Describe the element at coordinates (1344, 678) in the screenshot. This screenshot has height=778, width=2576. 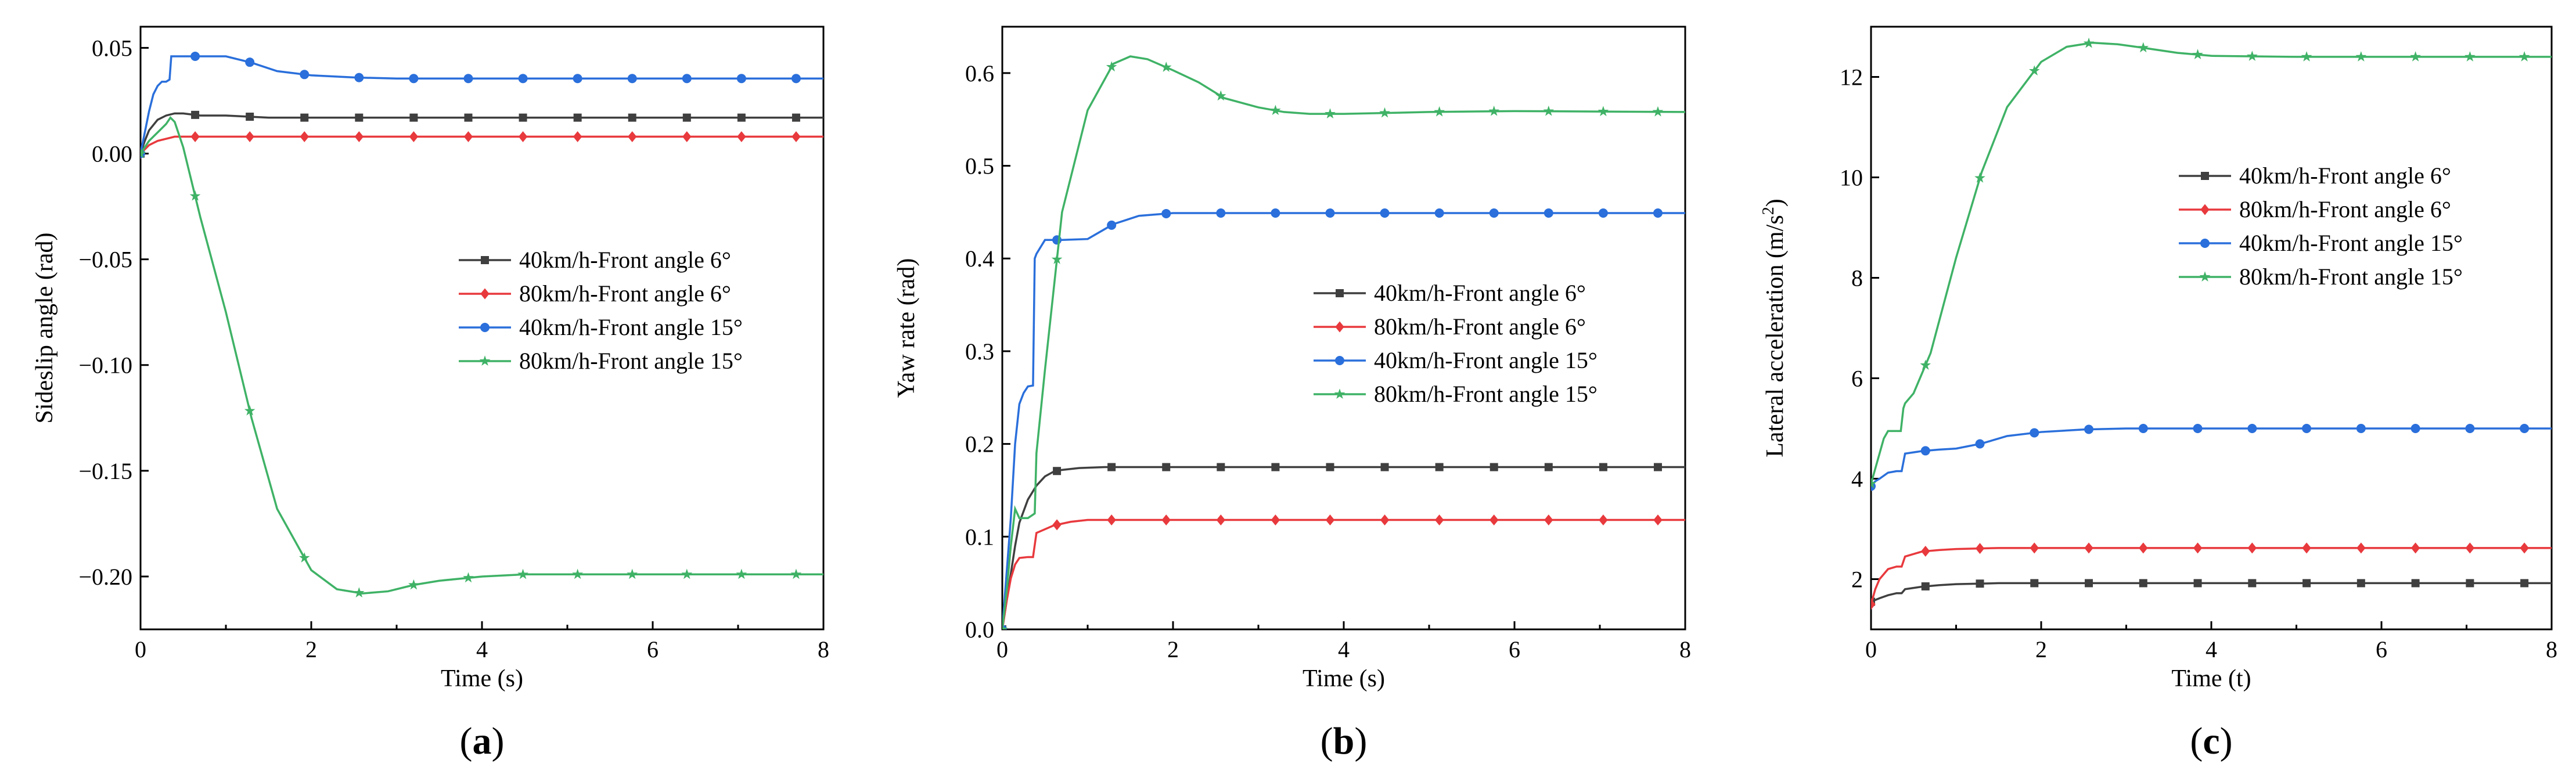
I see `x-axis-title: Time (s)` at that location.